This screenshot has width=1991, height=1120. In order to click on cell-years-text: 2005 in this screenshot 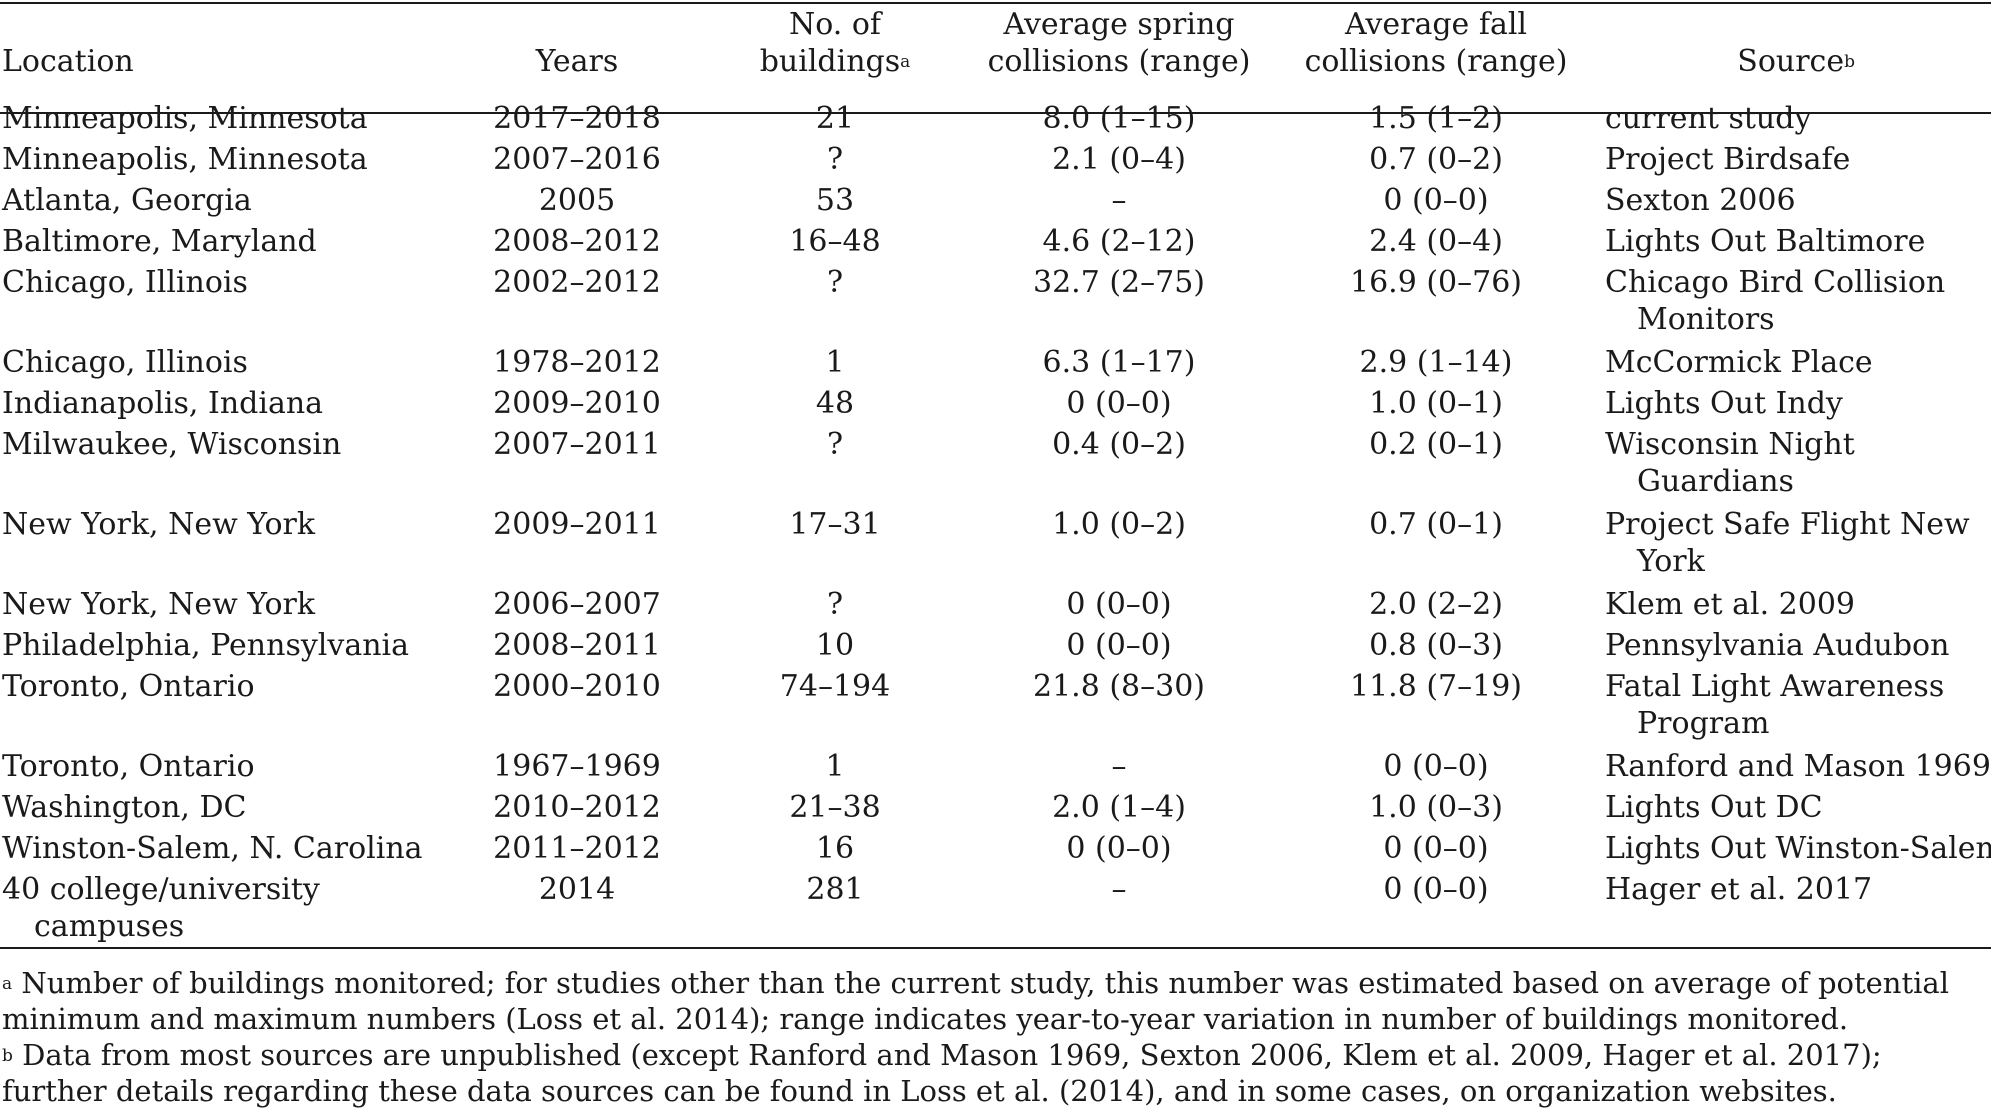, I will do `click(577, 200)`.